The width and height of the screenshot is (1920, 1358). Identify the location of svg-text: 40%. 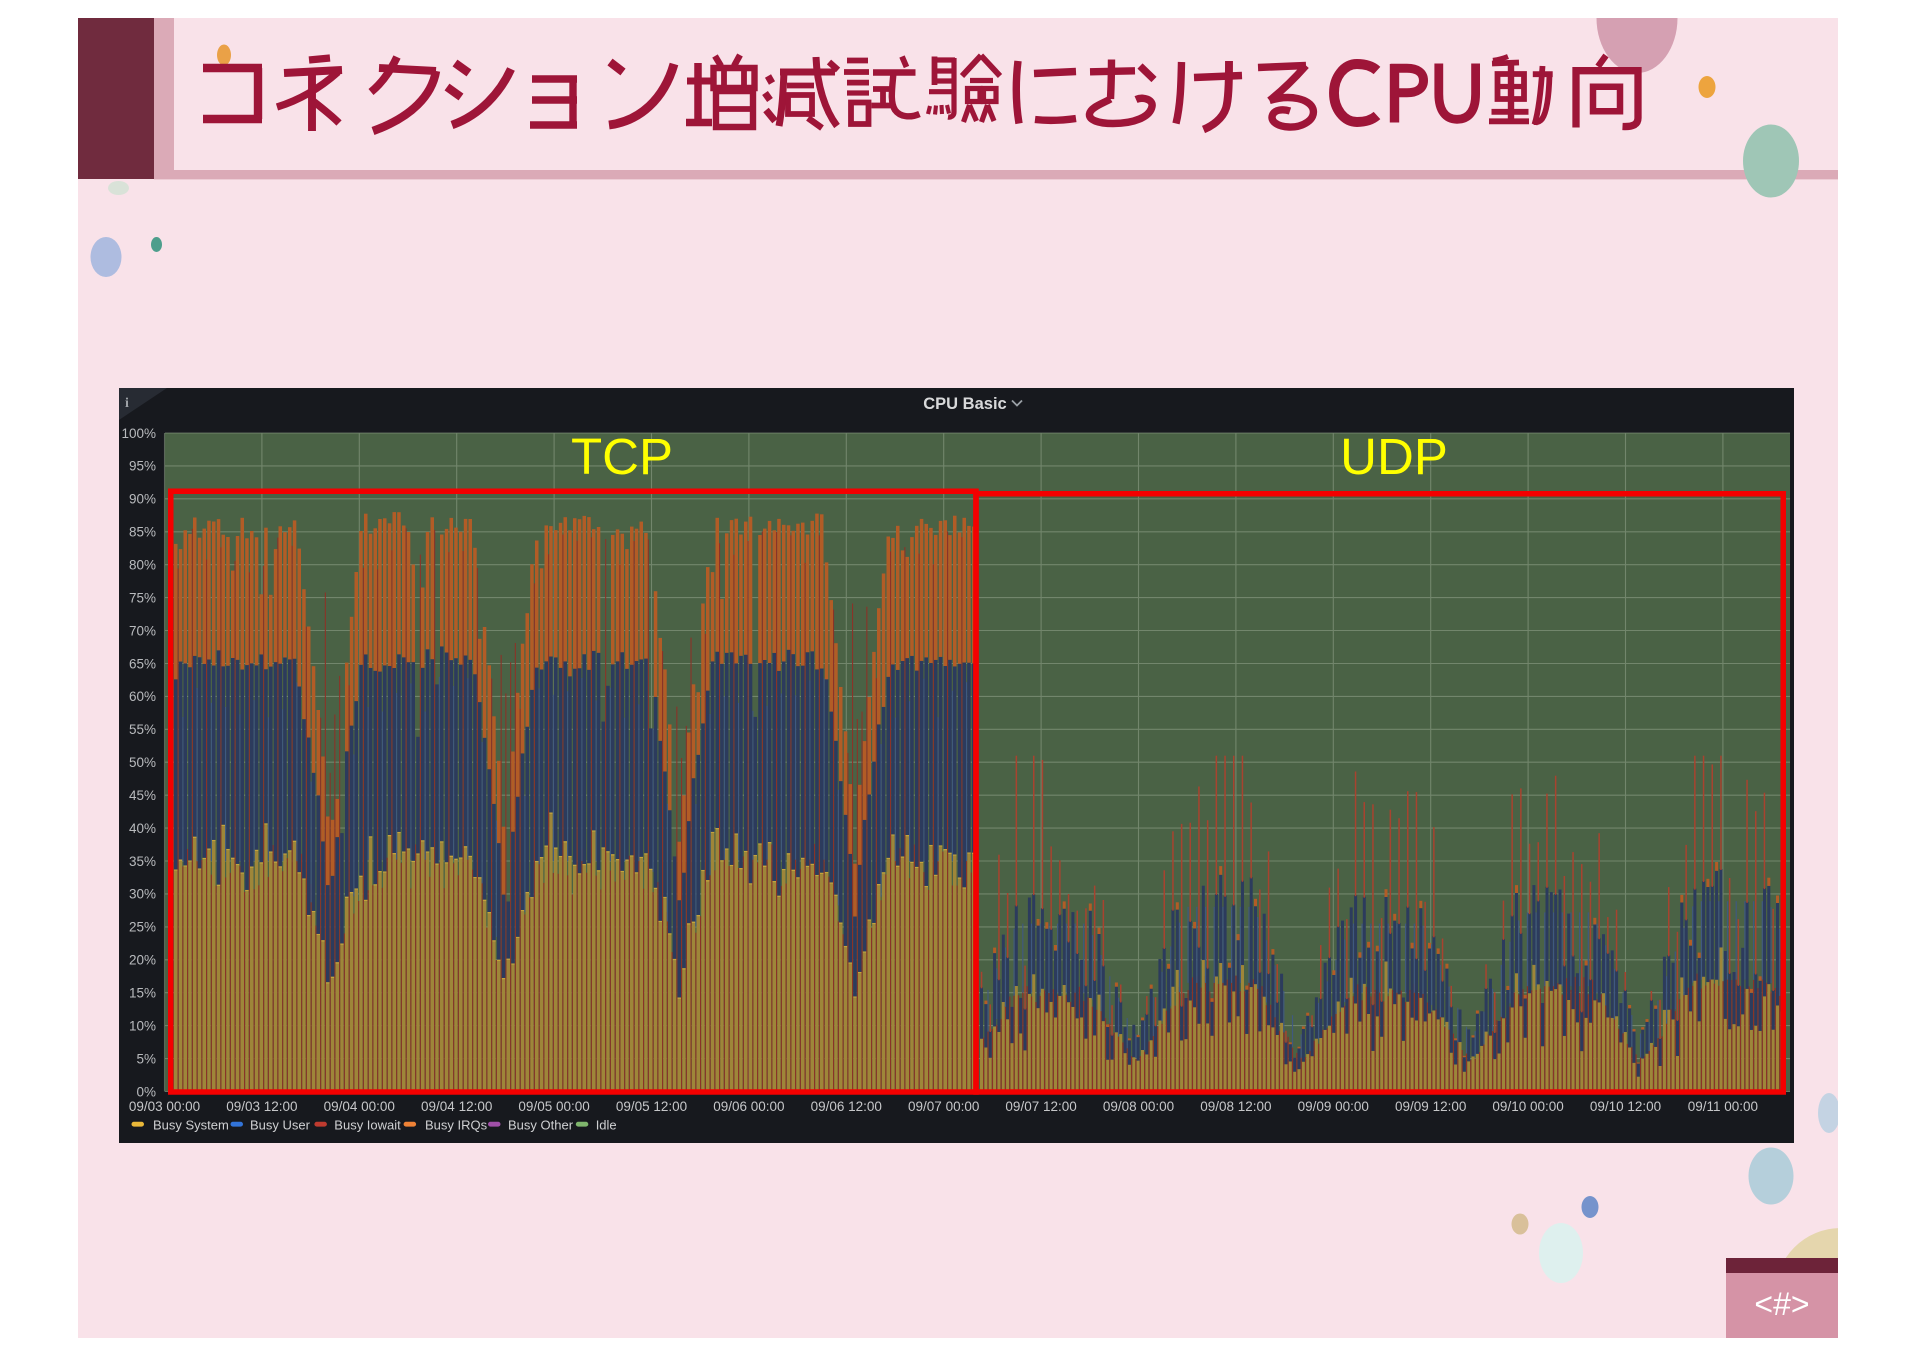
(142, 828).